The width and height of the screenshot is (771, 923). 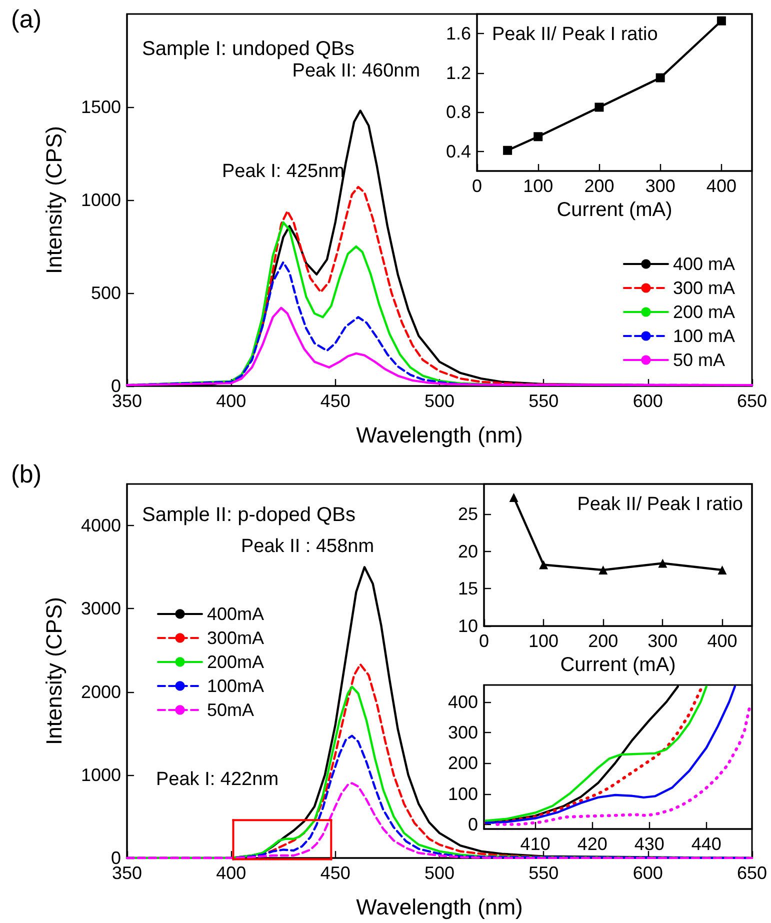 I want to click on chart-title: (b), so click(x=26, y=474).